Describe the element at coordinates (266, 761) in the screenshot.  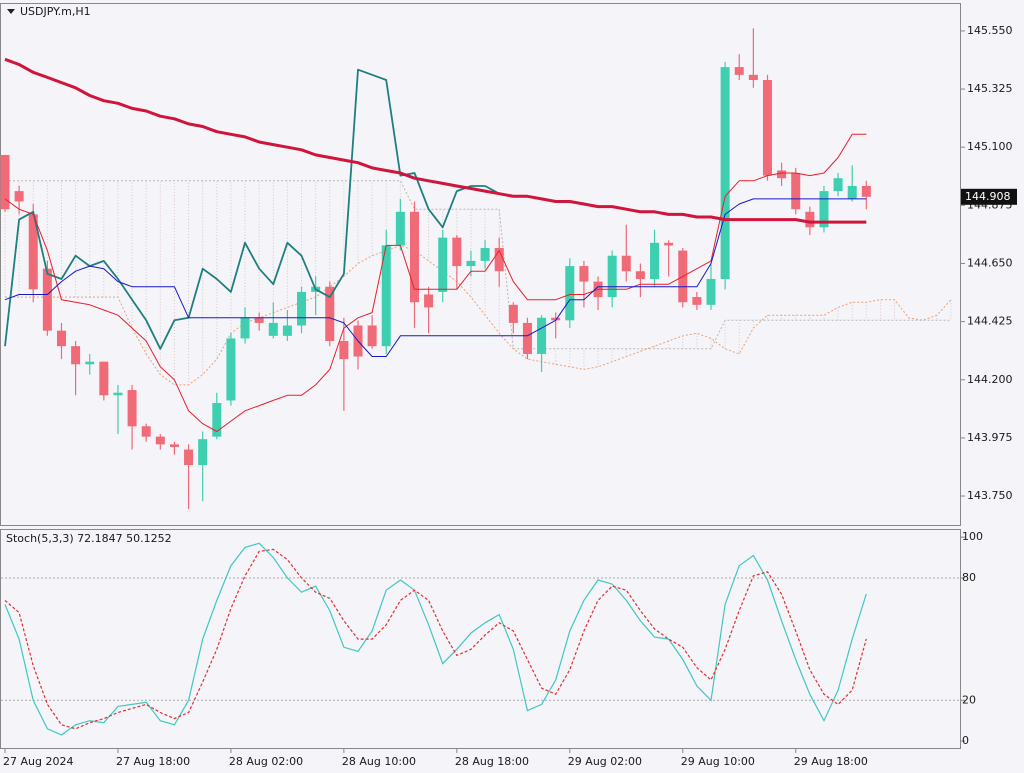
I see `x-tick-label: 28 Aug 02:00` at that location.